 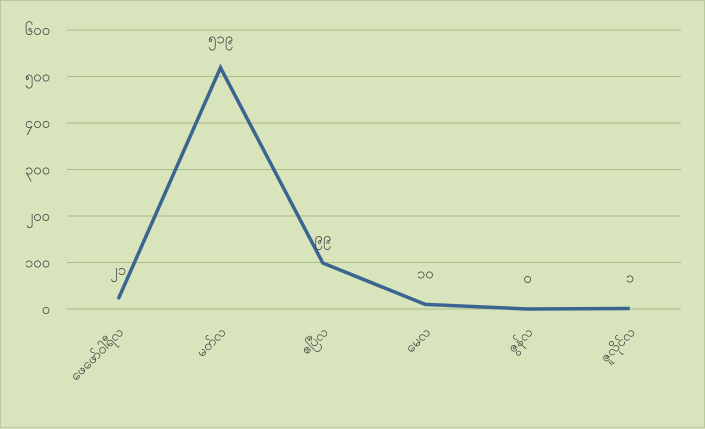 What do you see at coordinates (37, 30) in the screenshot?
I see `y-tick-label: ၆၀၀` at bounding box center [37, 30].